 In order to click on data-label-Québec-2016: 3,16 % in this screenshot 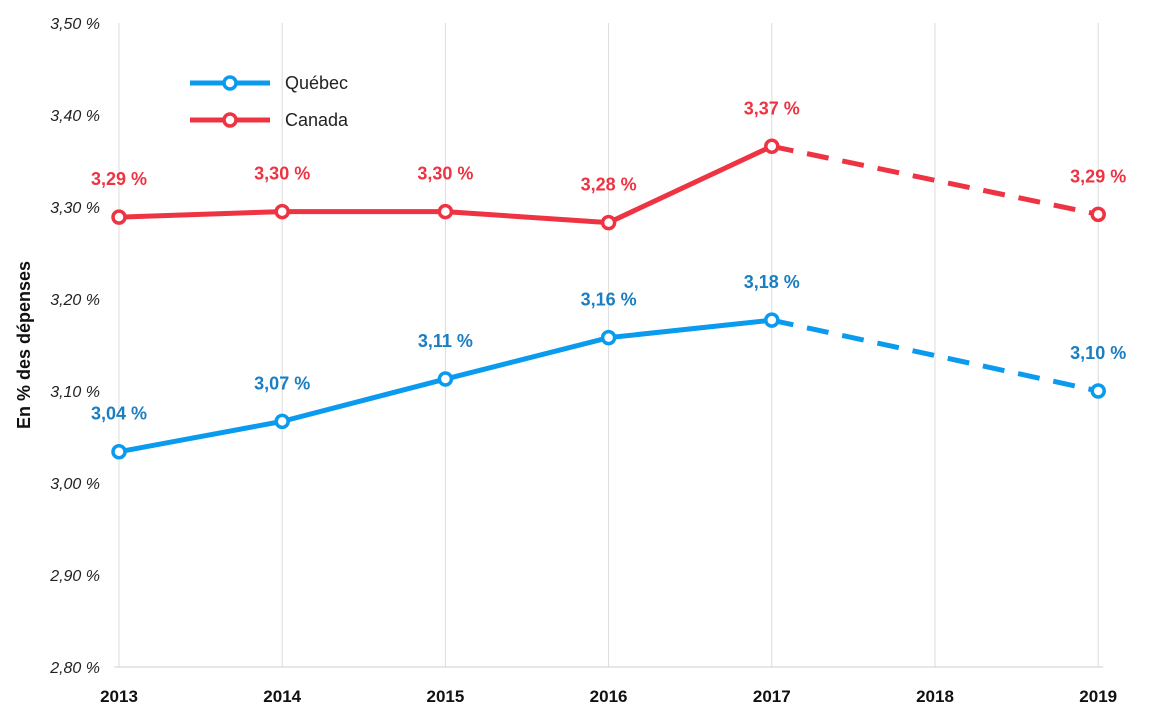, I will do `click(609, 300)`.